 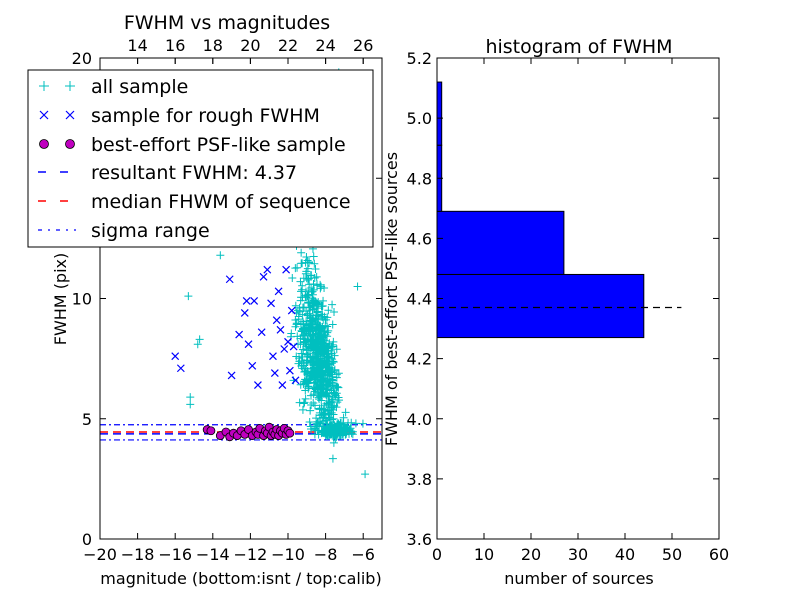 I want to click on hist-y-tick-label: 4.4, so click(x=419, y=299).